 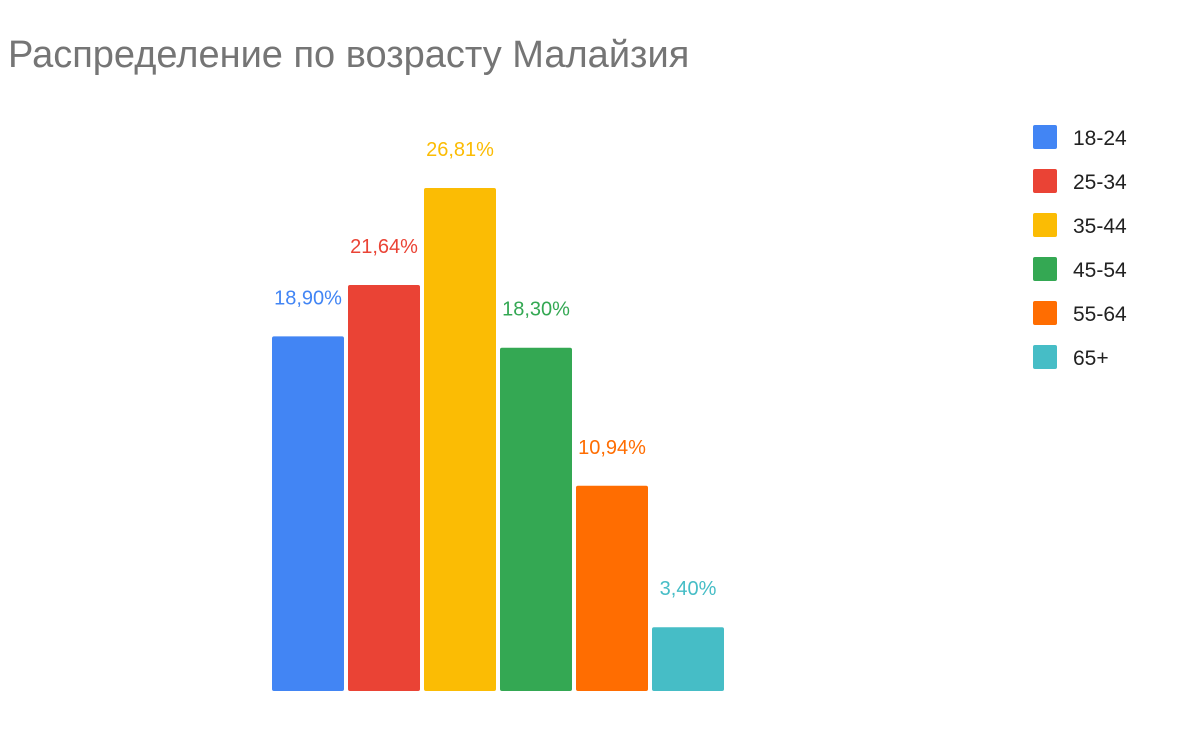 I want to click on legend-swatch-65+, so click(x=1045, y=357).